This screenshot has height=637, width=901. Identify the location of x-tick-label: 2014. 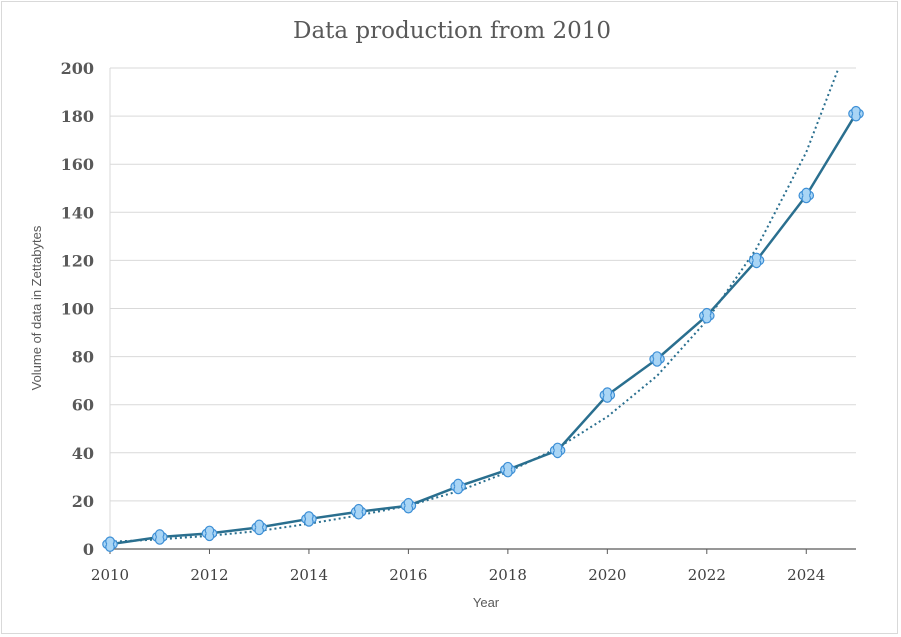
(309, 575).